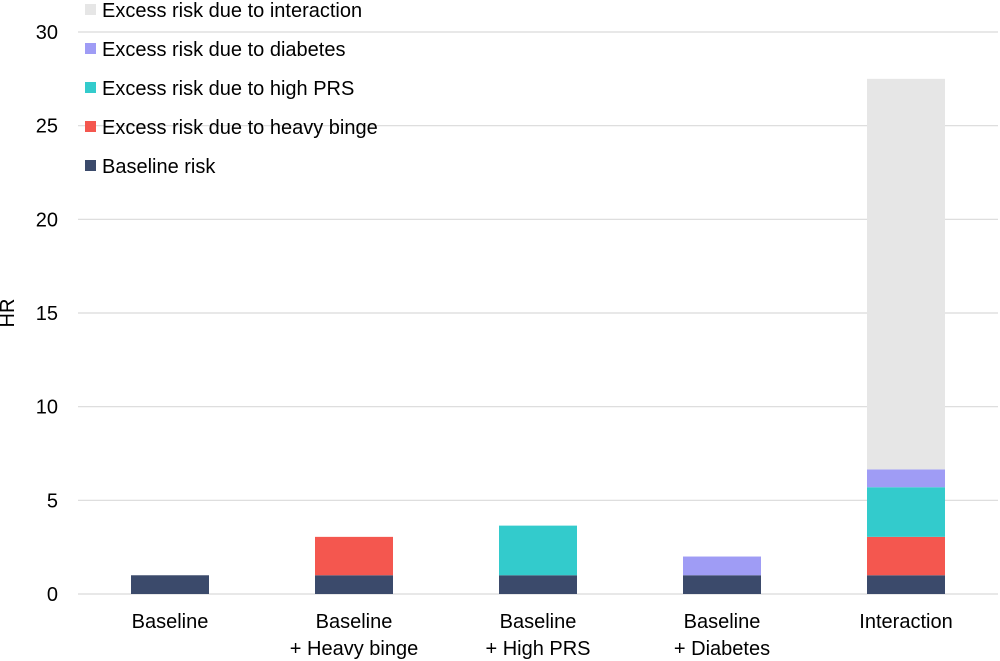 The height and width of the screenshot is (661, 1000). What do you see at coordinates (9, 313) in the screenshot?
I see `y-axis-label: HR` at bounding box center [9, 313].